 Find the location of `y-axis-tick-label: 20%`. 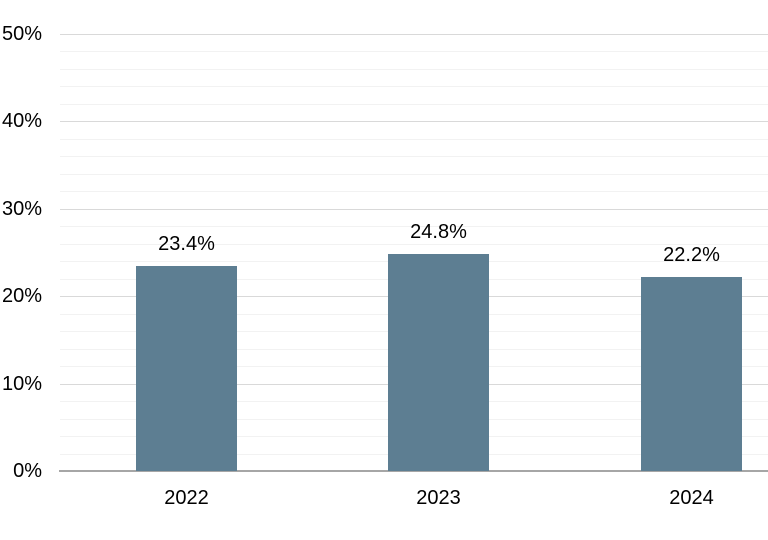

y-axis-tick-label: 20% is located at coordinates (21, 296).